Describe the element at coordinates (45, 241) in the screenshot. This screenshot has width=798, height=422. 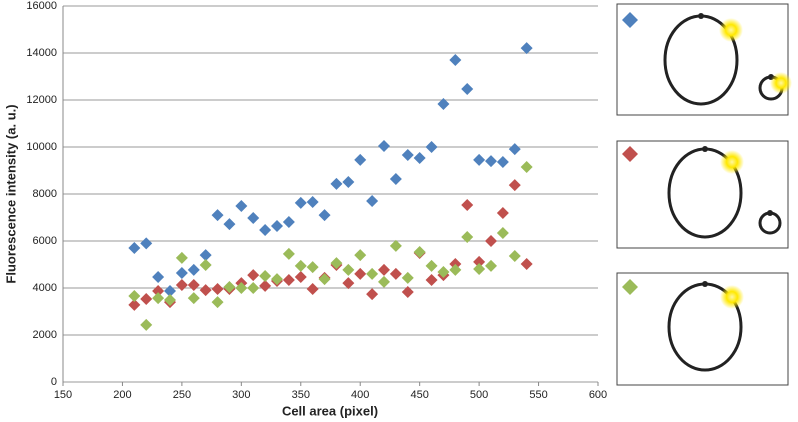
I see `y-tick-label: 6000` at that location.